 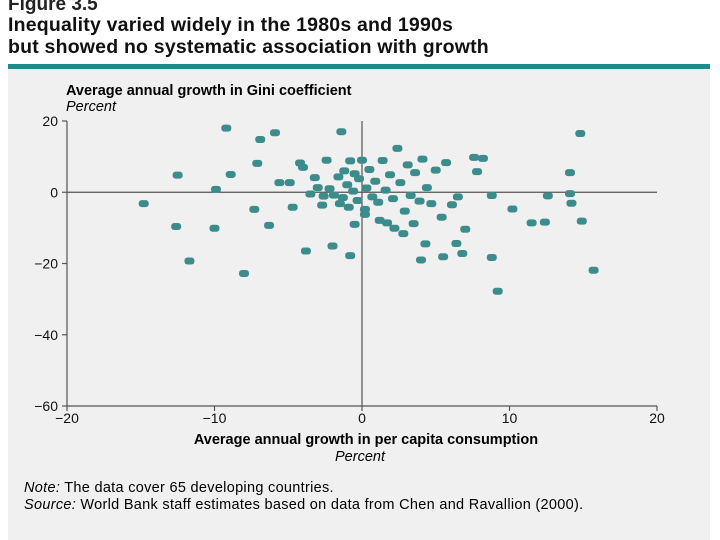 What do you see at coordinates (67, 418) in the screenshot?
I see `x-tick-label: −20` at bounding box center [67, 418].